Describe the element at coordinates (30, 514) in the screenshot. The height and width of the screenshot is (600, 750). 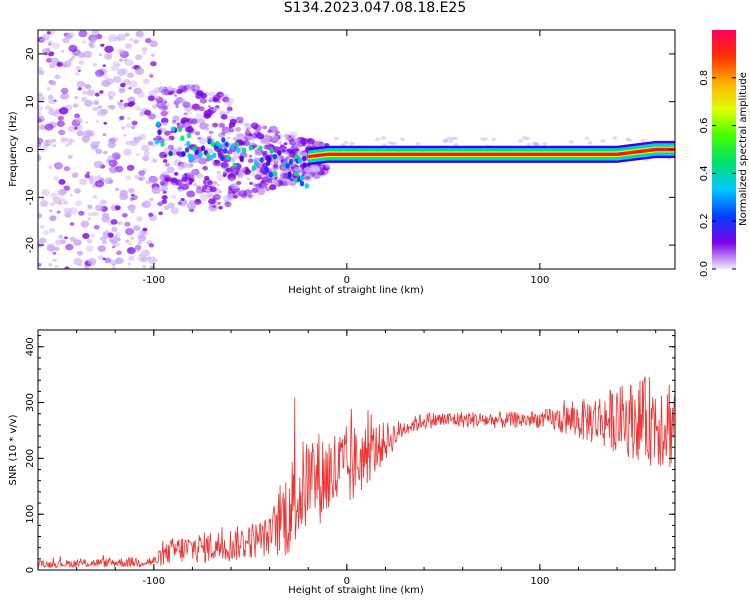
I see `y-tick-label: 100` at that location.